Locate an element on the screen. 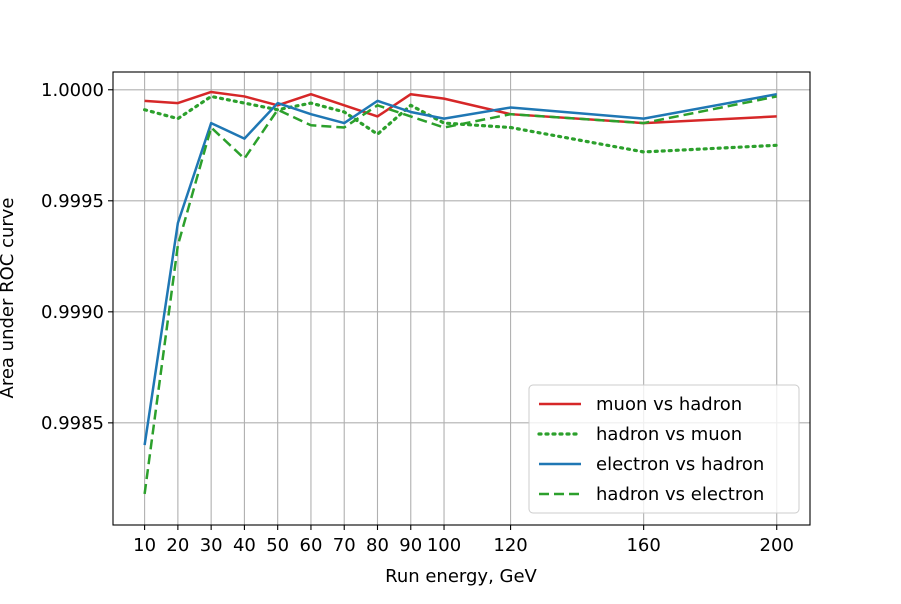  x-tick-label: 20 is located at coordinates (177, 545).